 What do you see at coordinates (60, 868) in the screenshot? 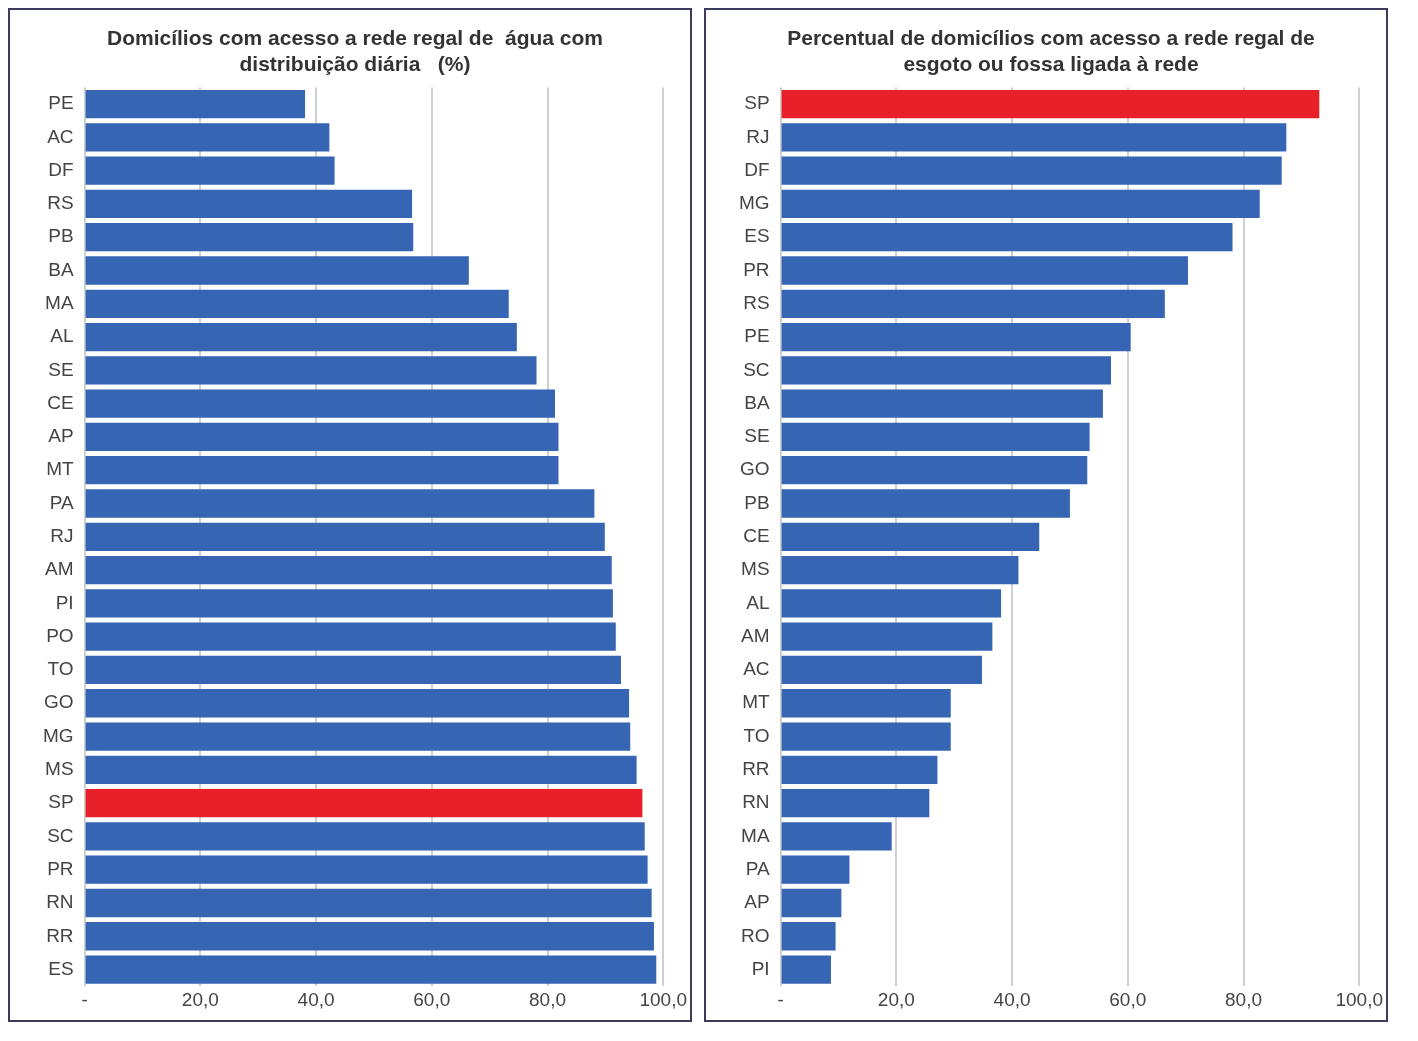
I see `y-tick-label: PR` at bounding box center [60, 868].